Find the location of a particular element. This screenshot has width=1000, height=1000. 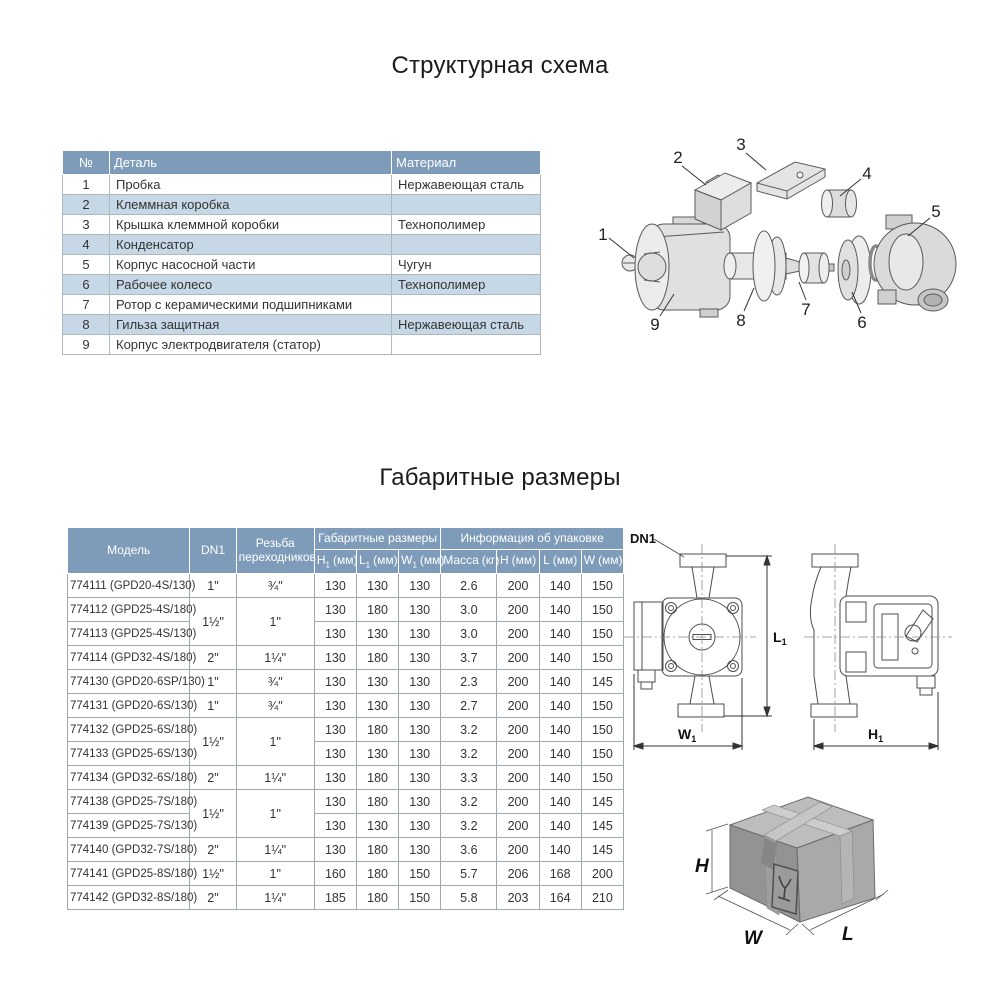

capacitor-part is located at coordinates (839, 203).